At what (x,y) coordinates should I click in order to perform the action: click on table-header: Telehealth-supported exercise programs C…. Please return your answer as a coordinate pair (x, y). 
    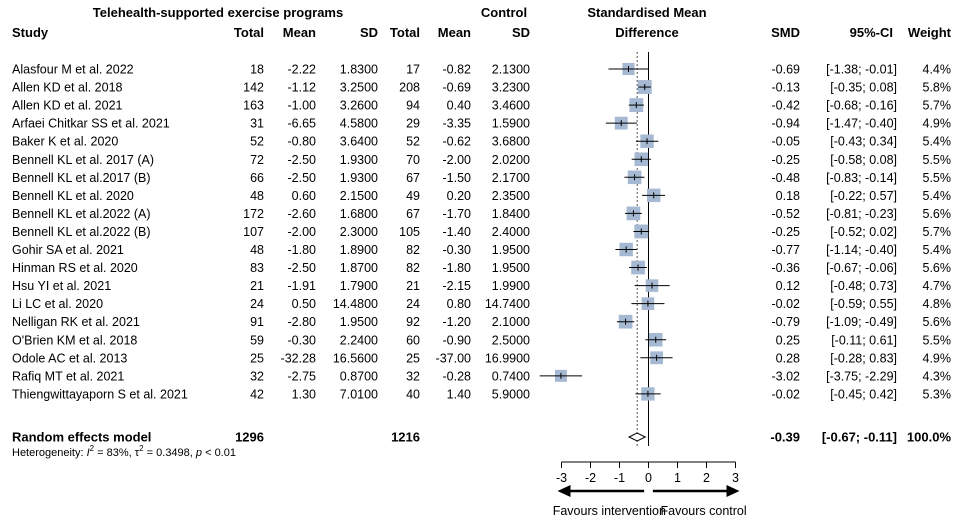
    Looking at the image, I should click on (482, 22).